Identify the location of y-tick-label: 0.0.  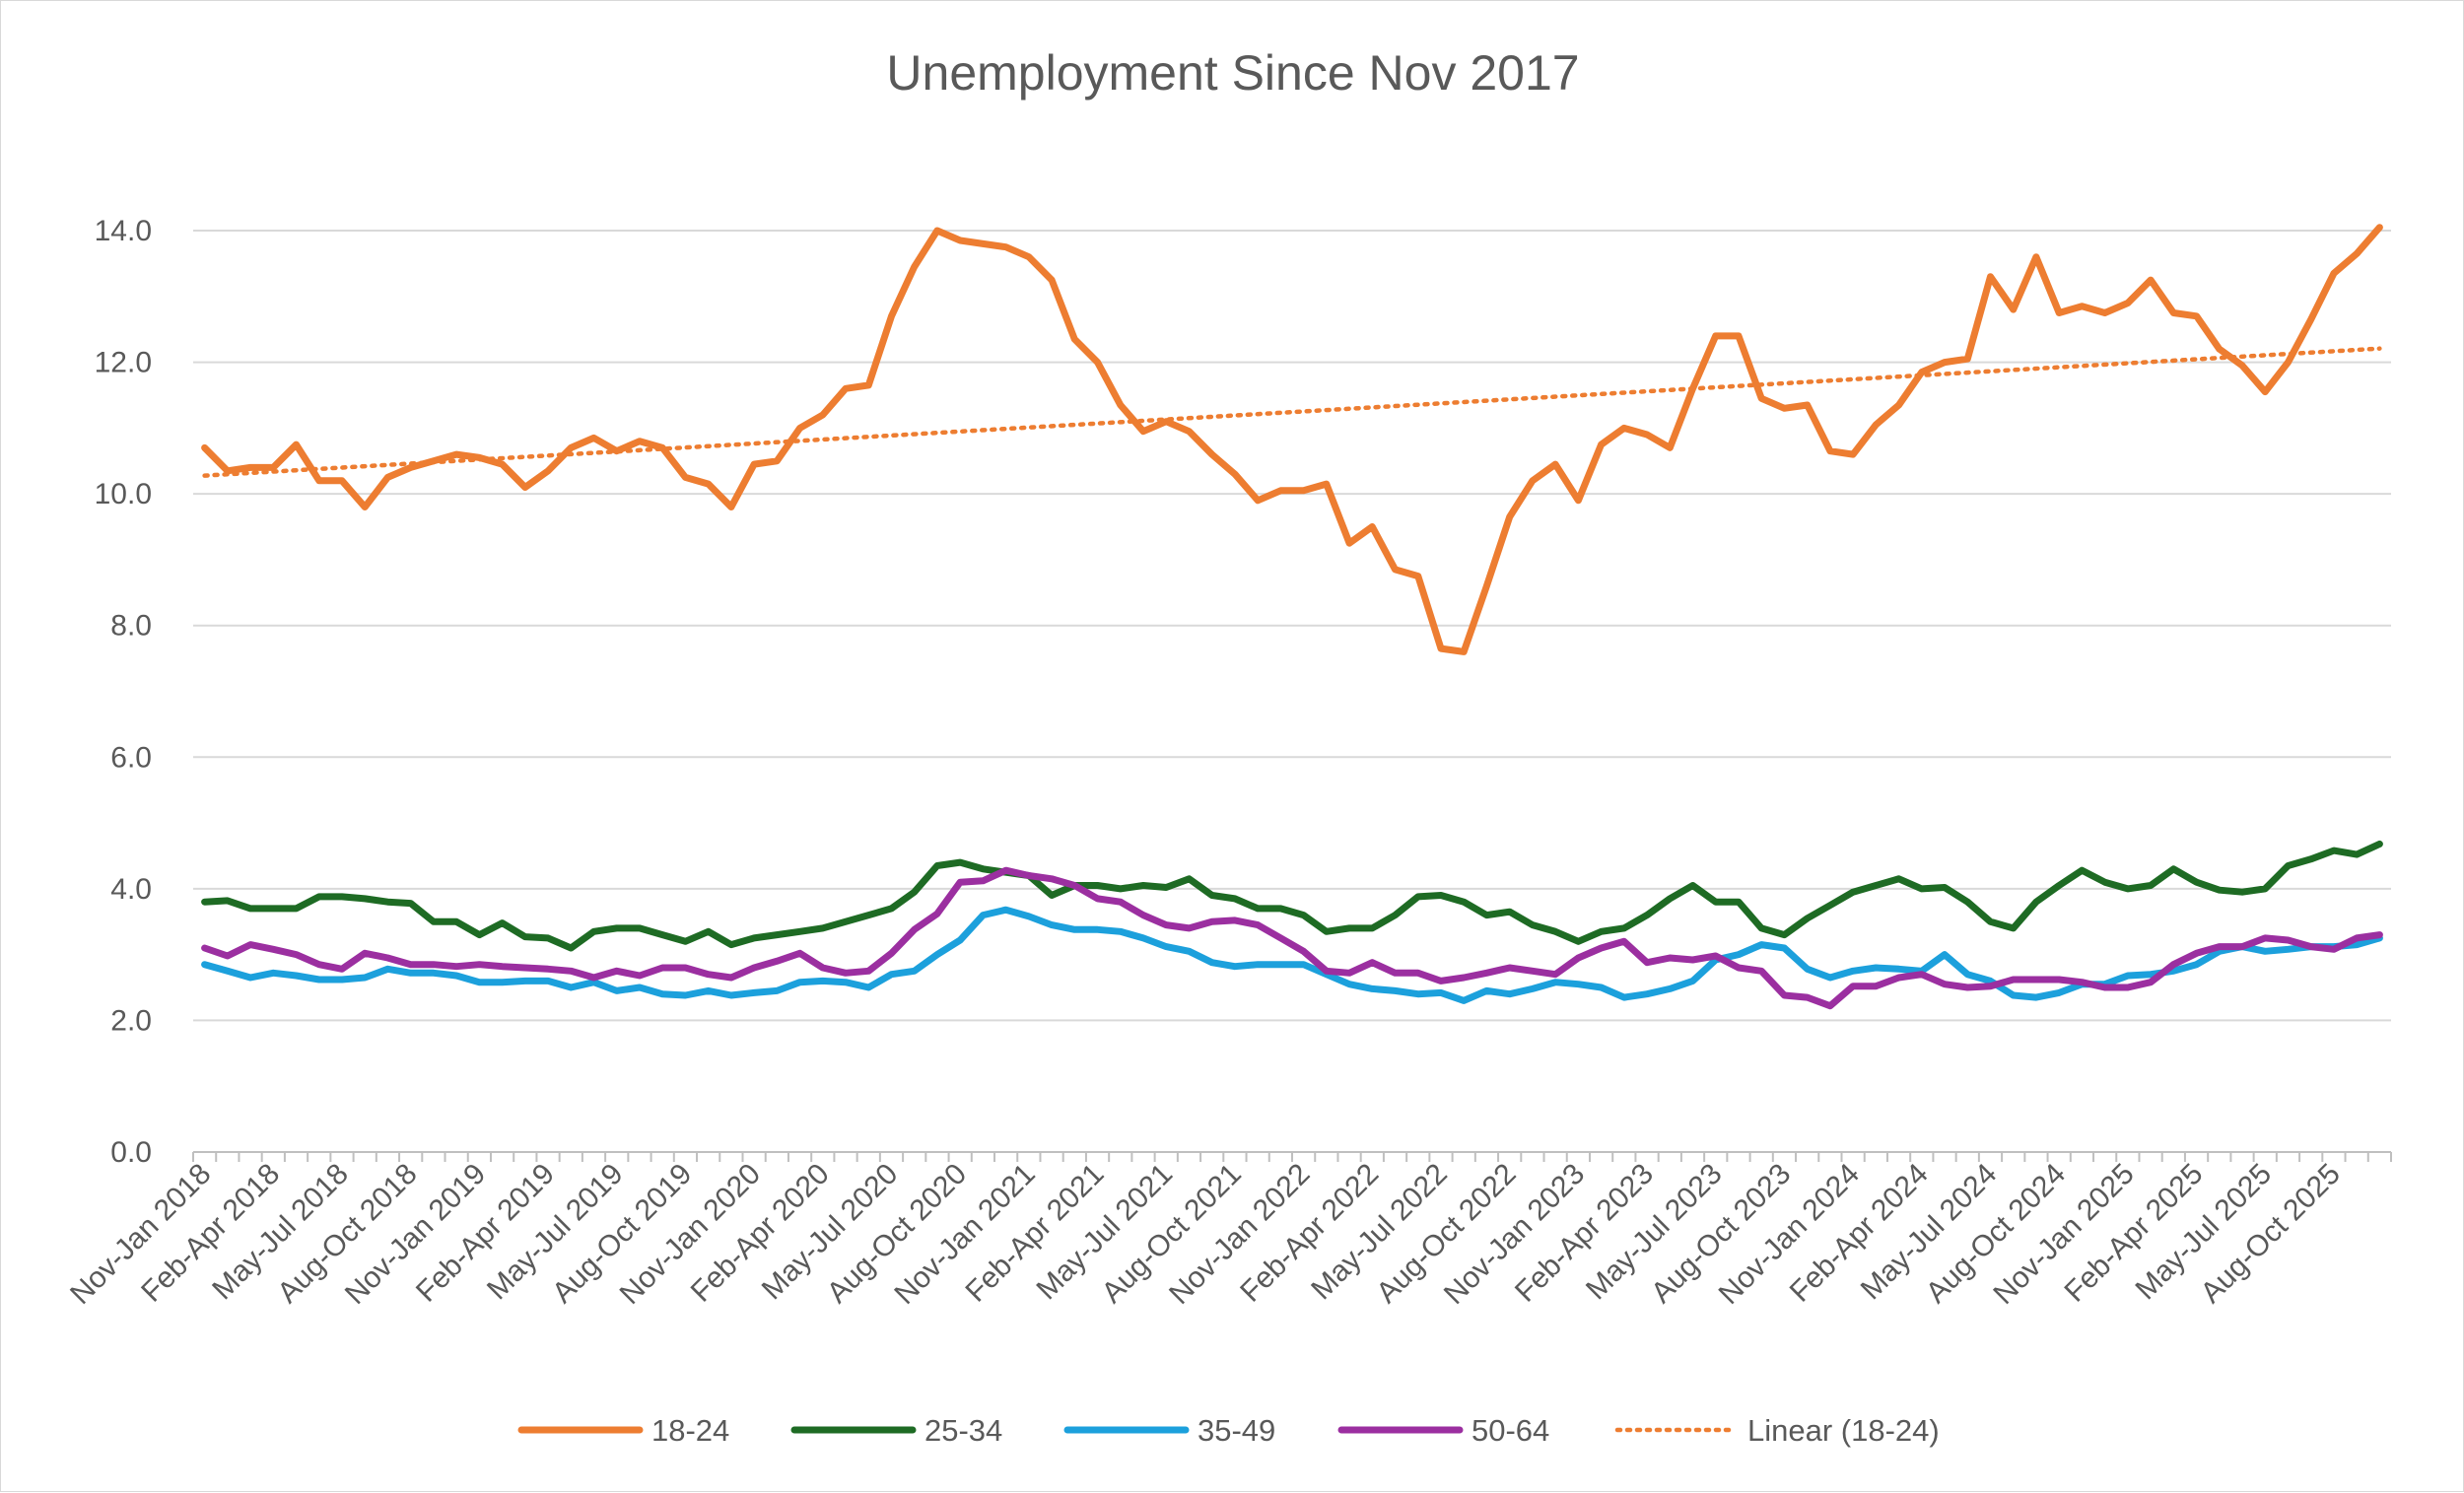
(131, 1152).